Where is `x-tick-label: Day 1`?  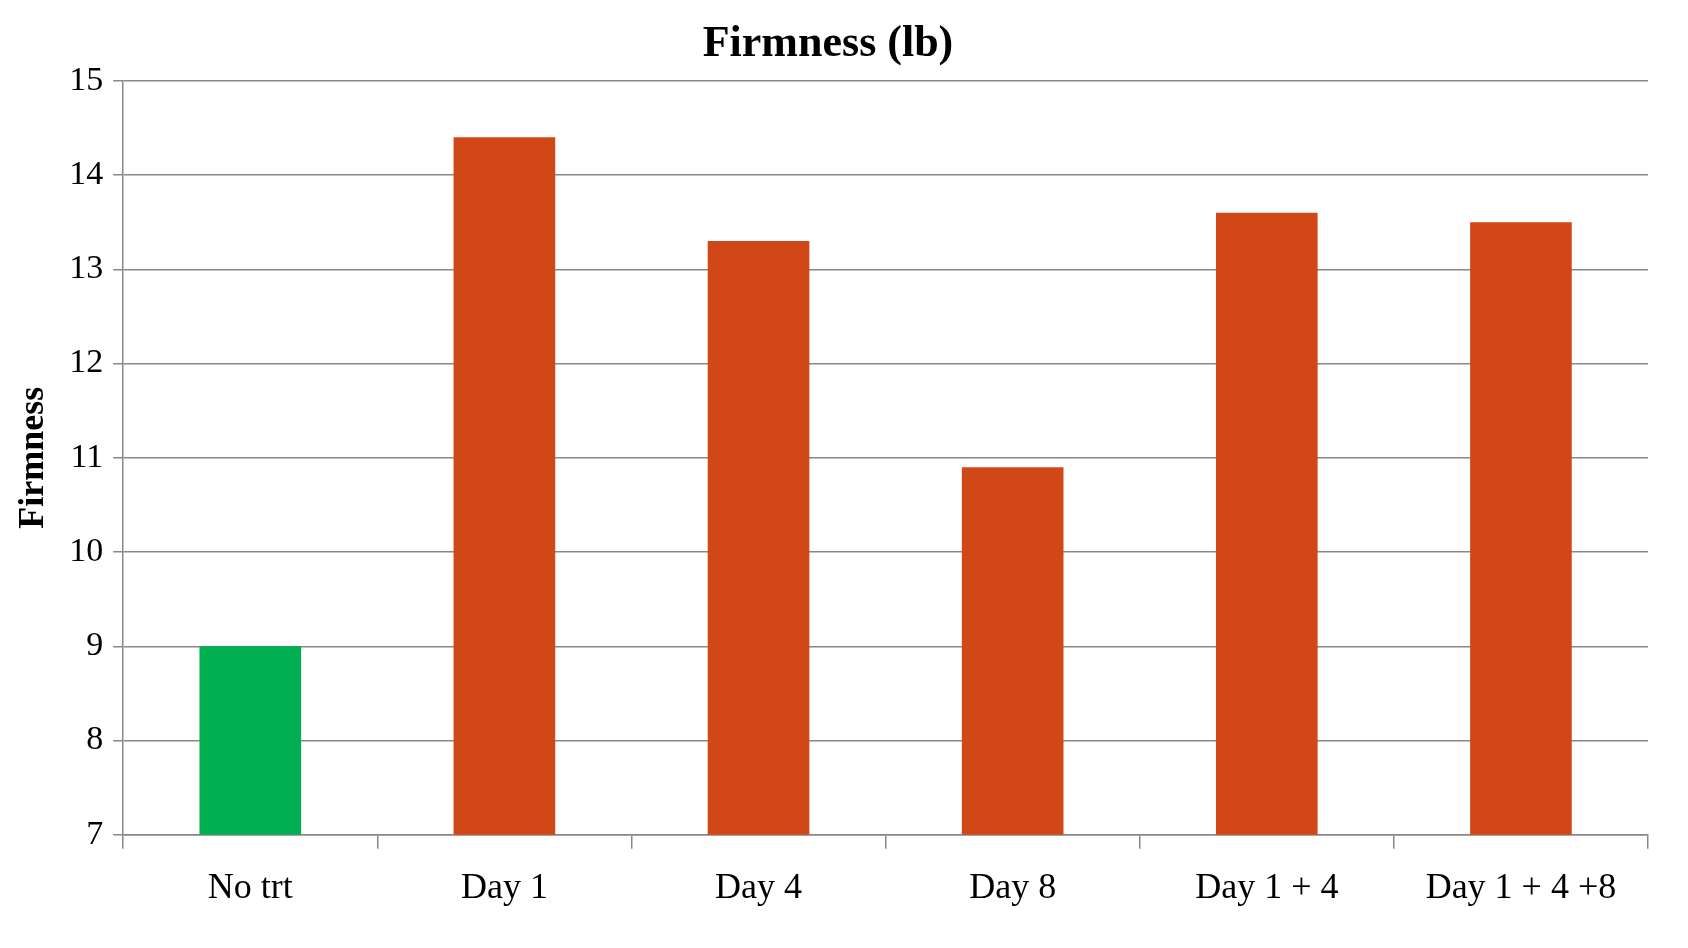
x-tick-label: Day 1 is located at coordinates (504, 885).